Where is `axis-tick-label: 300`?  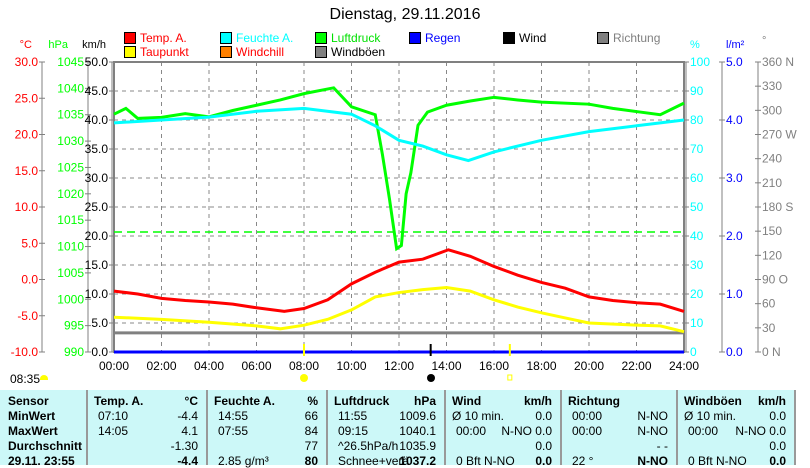
axis-tick-label: 300 is located at coordinates (772, 110).